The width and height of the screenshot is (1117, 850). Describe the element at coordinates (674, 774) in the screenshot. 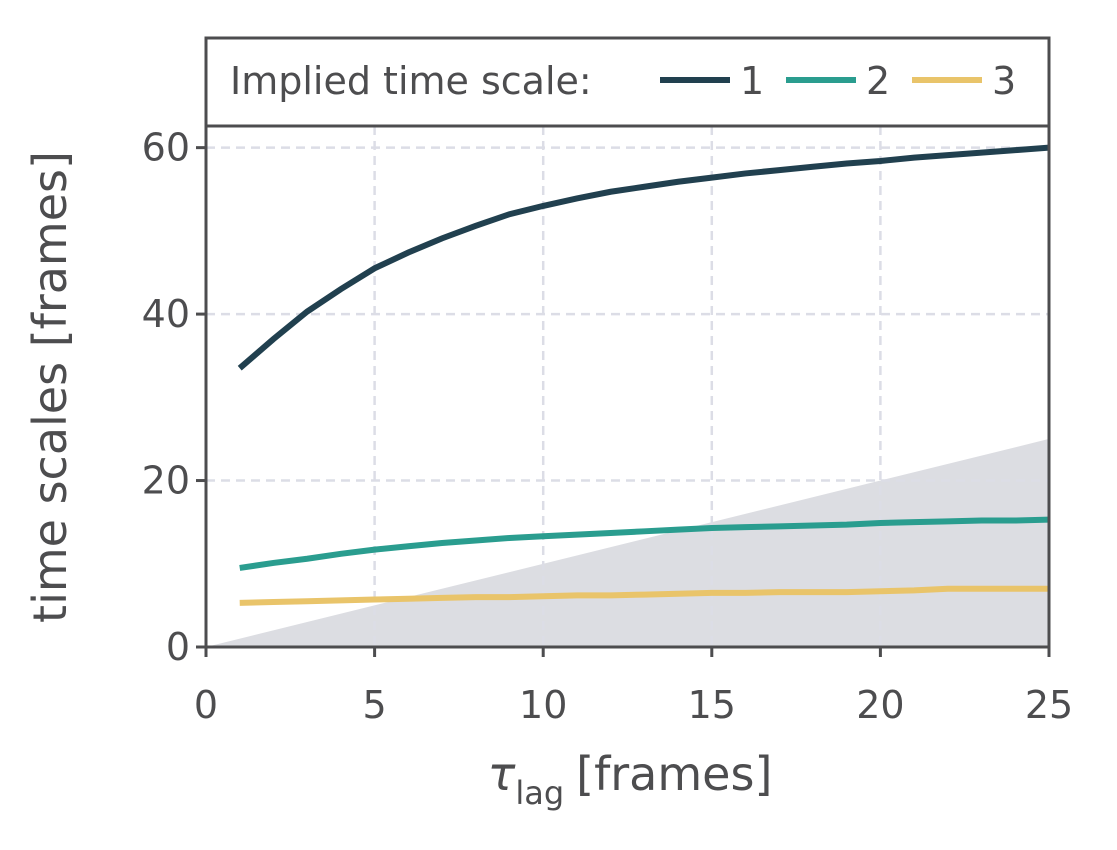

I see `x-label-unit: [frames]` at that location.